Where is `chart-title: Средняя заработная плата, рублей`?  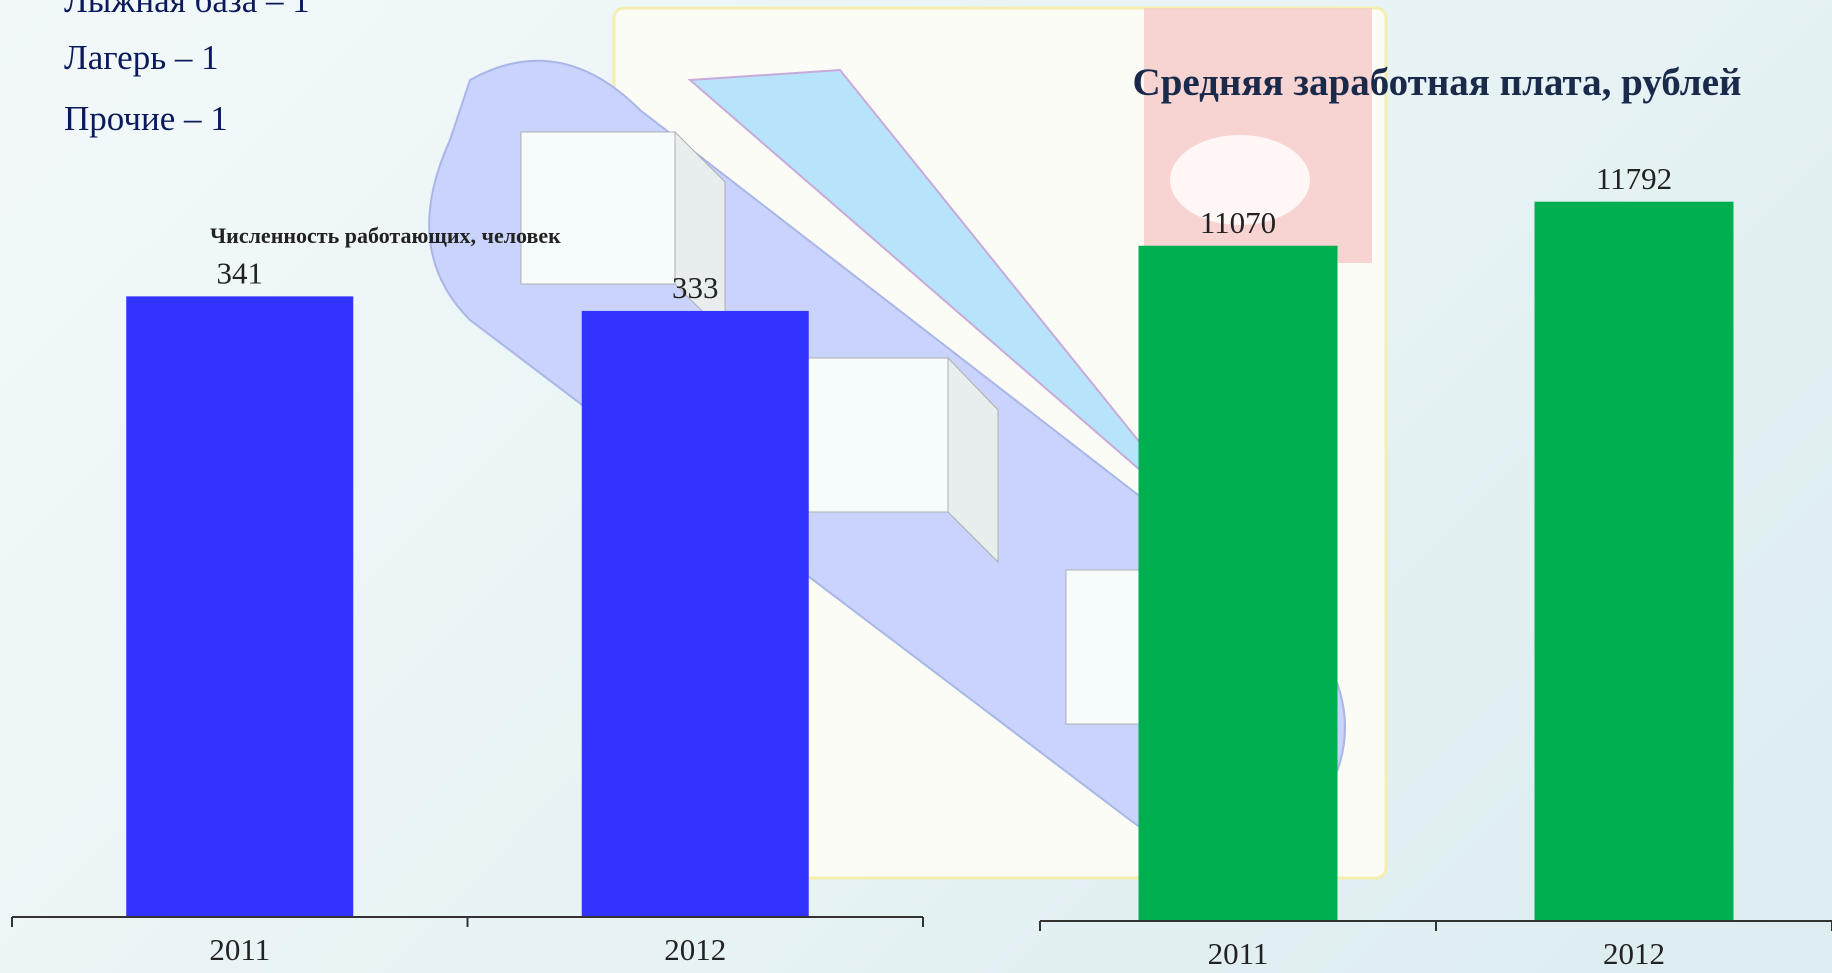
chart-title: Средняя заработная плата, рублей is located at coordinates (1437, 82).